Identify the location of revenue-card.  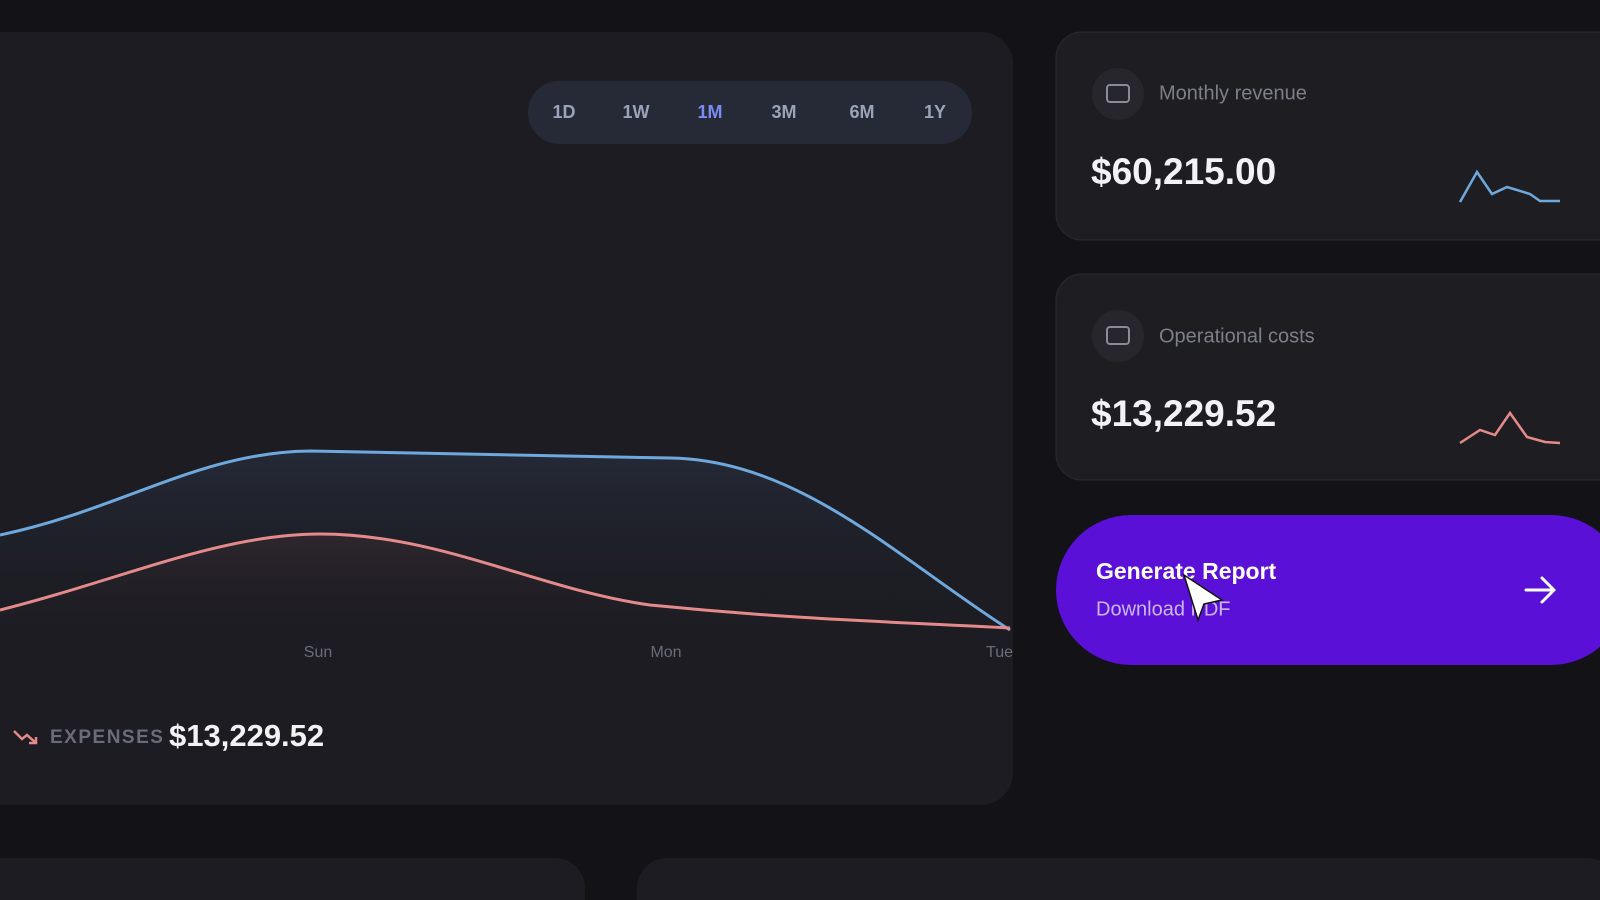
(1327, 136).